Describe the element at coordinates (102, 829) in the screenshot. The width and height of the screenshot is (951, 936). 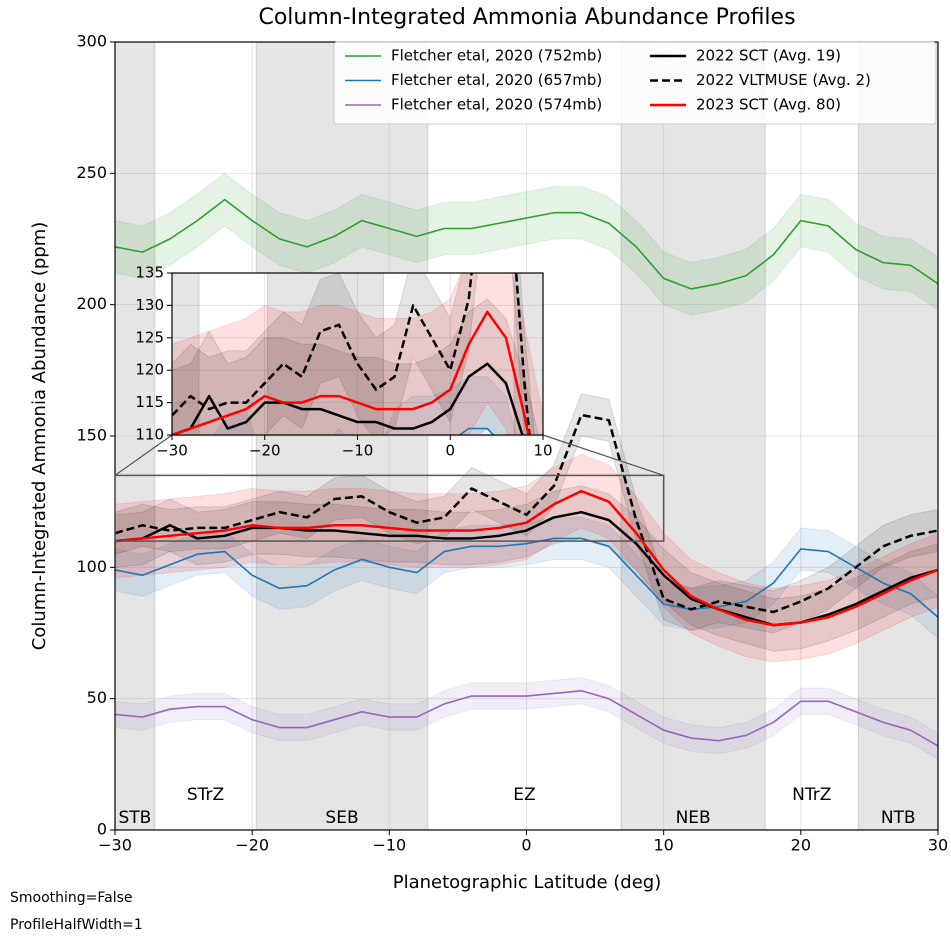
I see `y-tick-label: 0` at that location.